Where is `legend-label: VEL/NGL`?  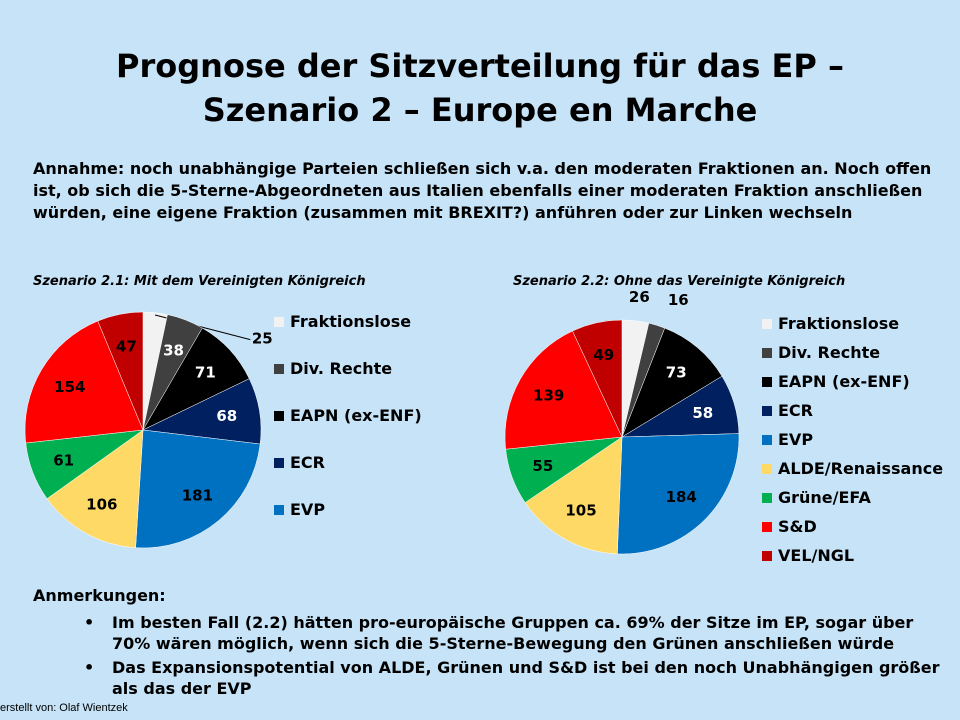 legend-label: VEL/NGL is located at coordinates (816, 555).